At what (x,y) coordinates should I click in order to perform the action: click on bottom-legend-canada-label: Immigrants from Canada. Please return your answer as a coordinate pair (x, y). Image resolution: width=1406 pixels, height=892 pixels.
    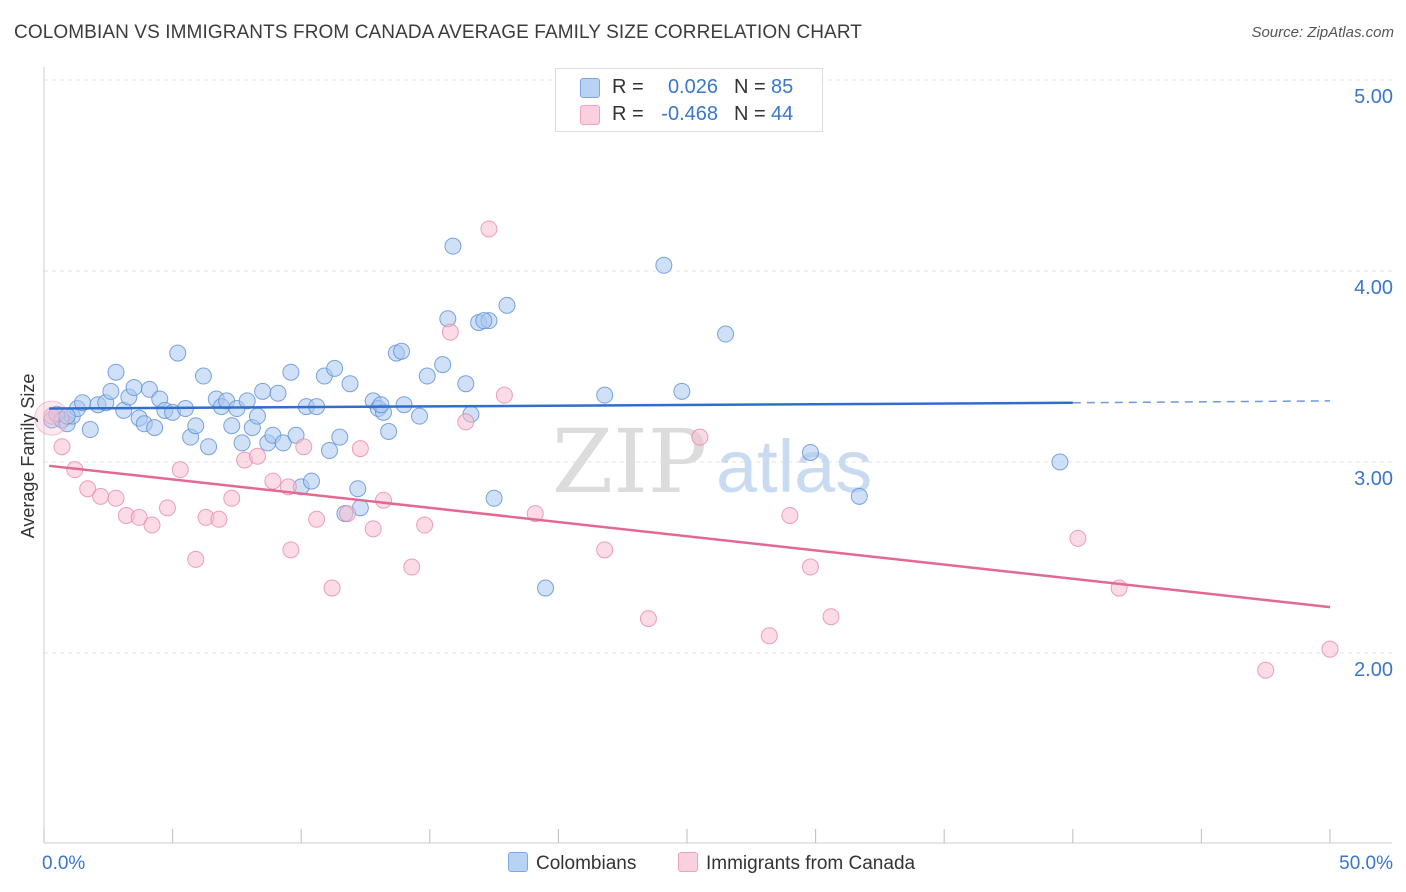
    Looking at the image, I should click on (811, 863).